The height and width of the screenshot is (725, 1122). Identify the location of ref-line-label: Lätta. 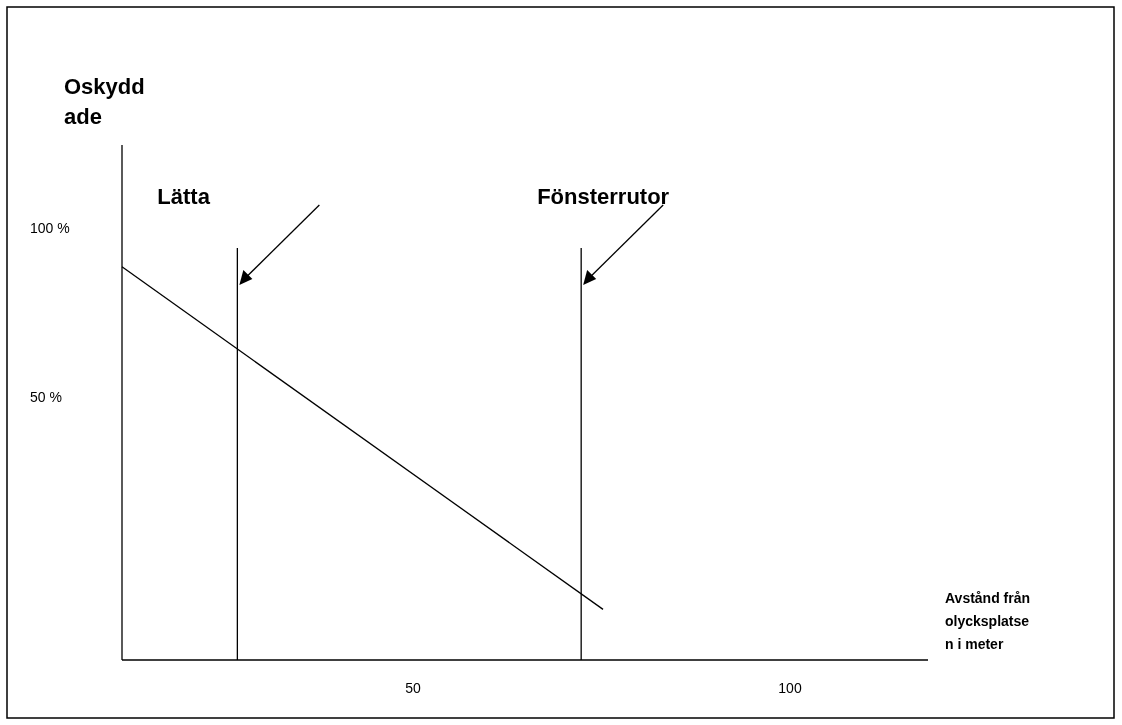
(184, 196).